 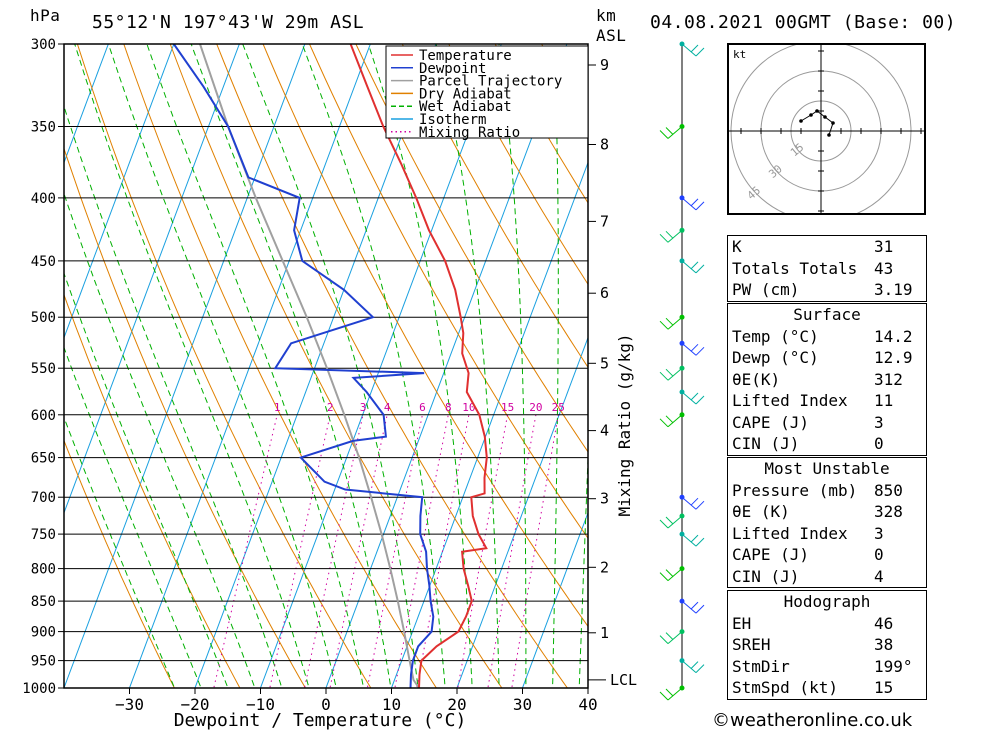 What do you see at coordinates (751, 645) in the screenshot?
I see `row-label: SREH` at bounding box center [751, 645].